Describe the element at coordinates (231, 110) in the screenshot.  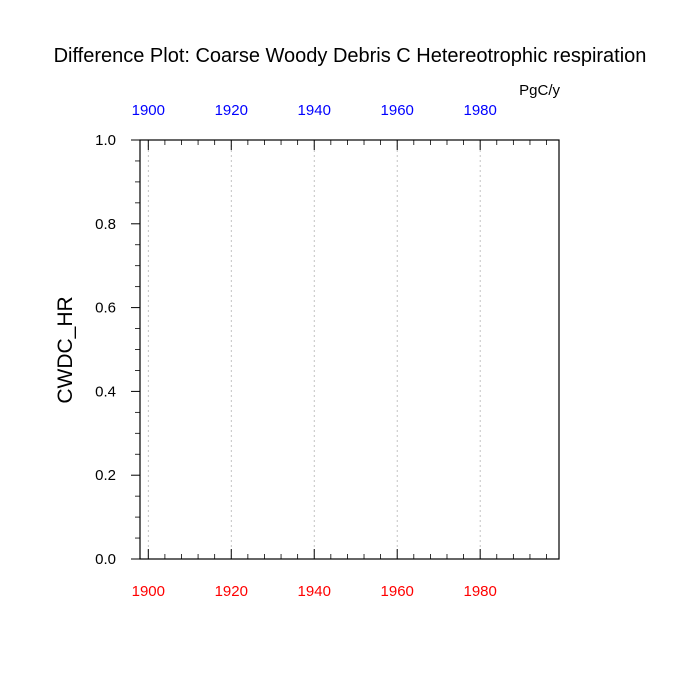
I see `top-x-tick-label-1920: 1920` at that location.